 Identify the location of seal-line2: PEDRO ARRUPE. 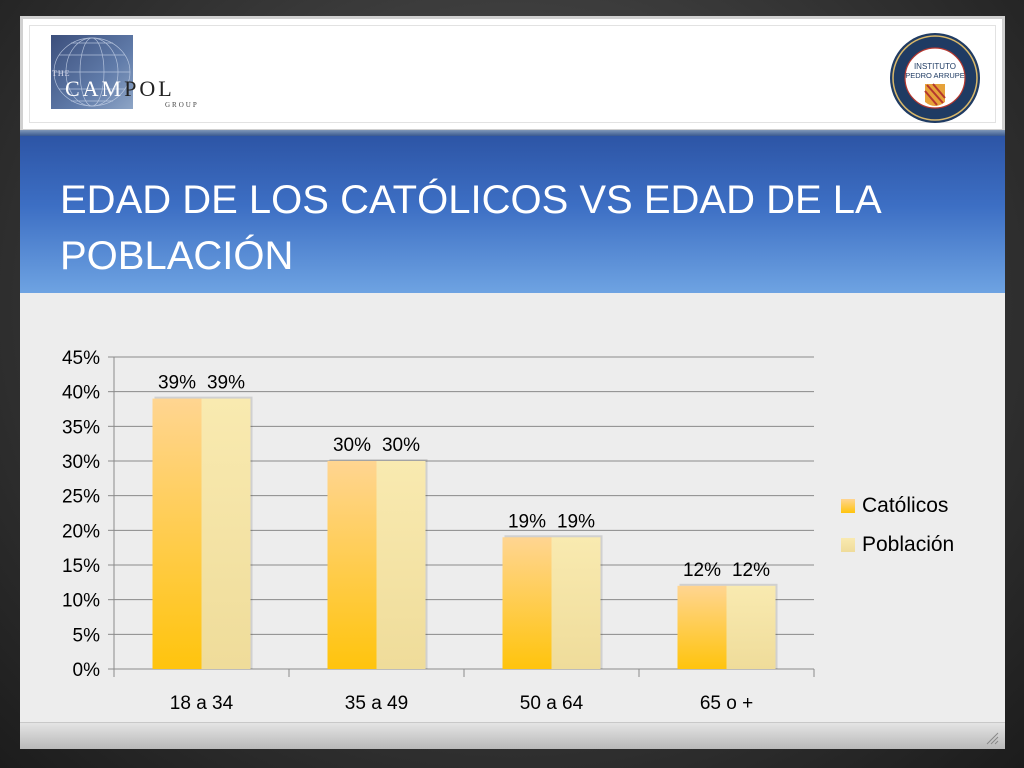
(935, 75).